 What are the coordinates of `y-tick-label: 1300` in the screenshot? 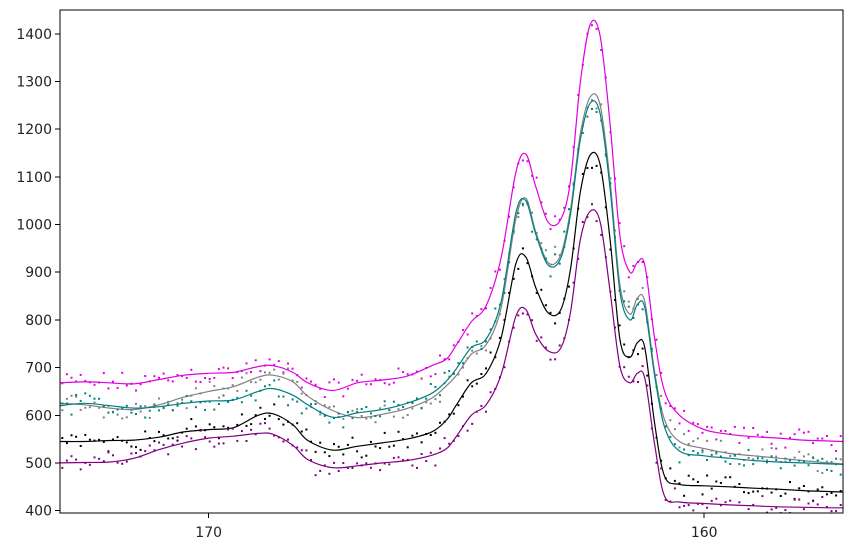 It's located at (34, 83).